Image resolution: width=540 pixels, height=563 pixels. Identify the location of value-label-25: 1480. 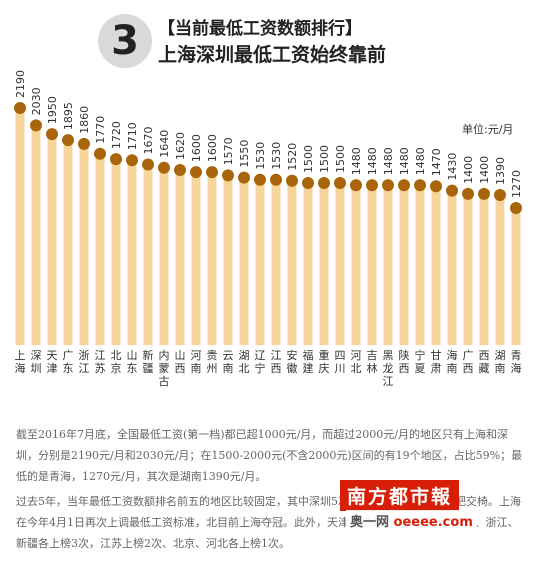
(420, 161).